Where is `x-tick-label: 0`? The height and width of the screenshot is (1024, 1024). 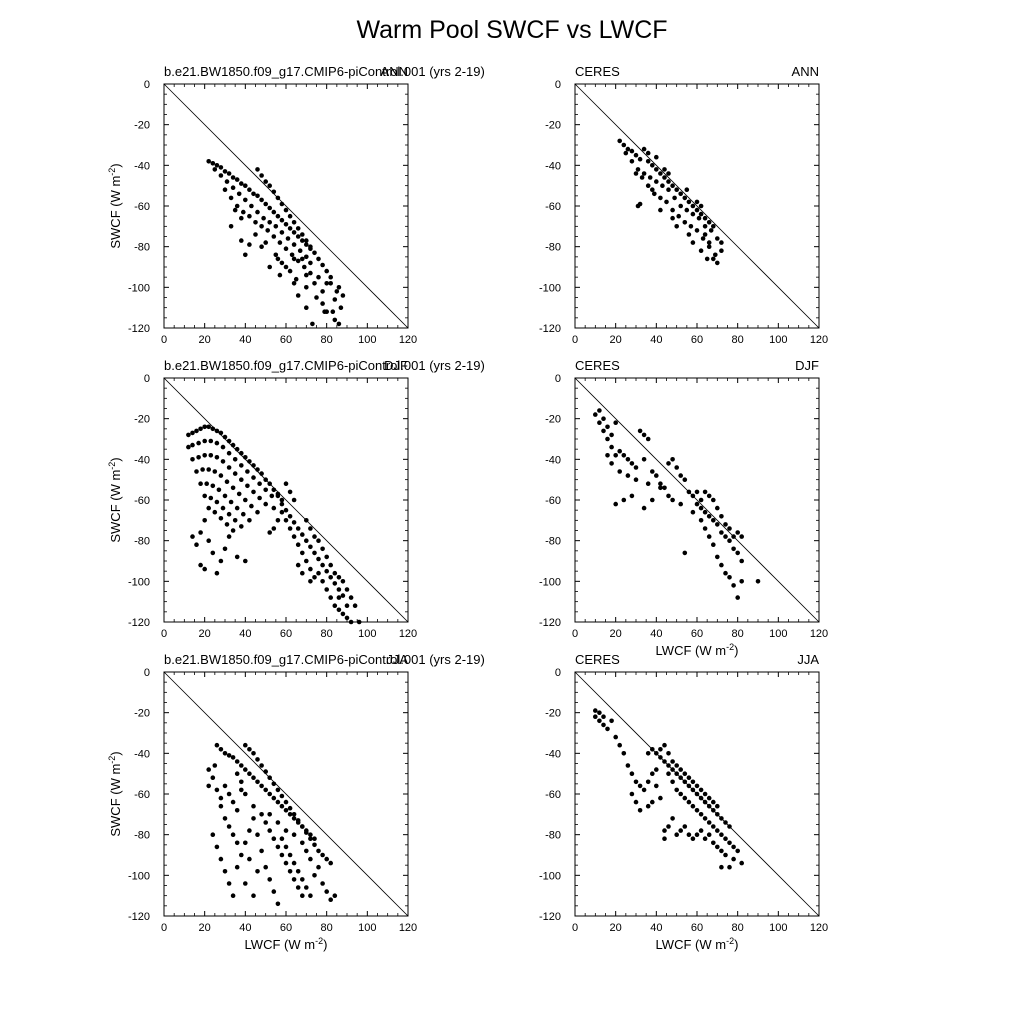 x-tick-label: 0 is located at coordinates (575, 928).